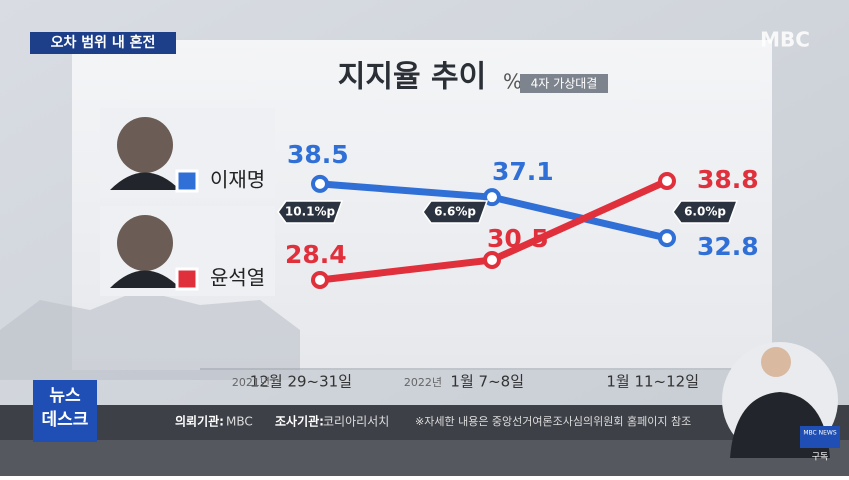 This screenshot has width=849, height=480. Describe the element at coordinates (239, 422) in the screenshot. I see `client: MBC` at that location.